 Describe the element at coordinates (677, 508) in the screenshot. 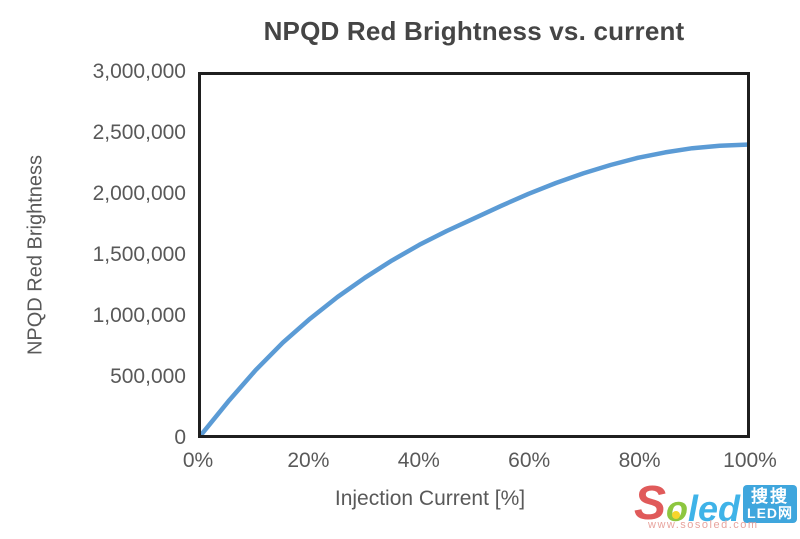

I see `watermark-bulb-o-icon: o` at that location.